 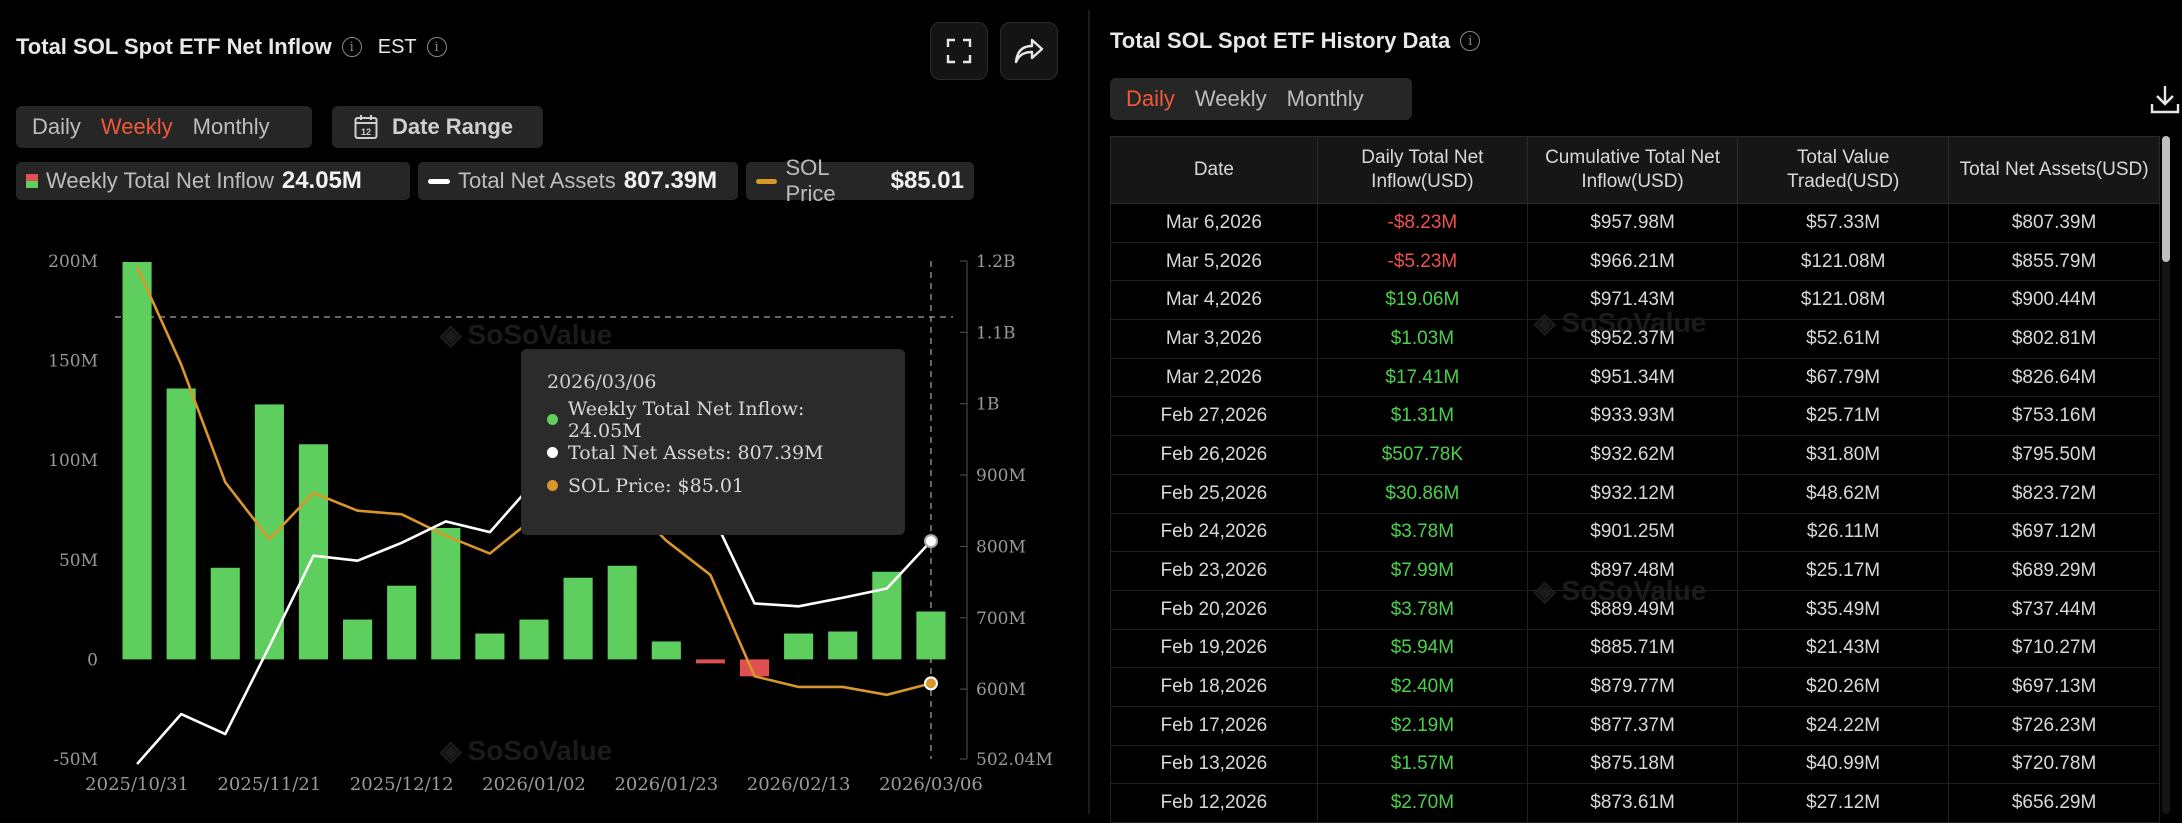 What do you see at coordinates (1635, 223) in the screenshot?
I see `table-row: Mar 6,2026 -$8.23M $957.98M $57.33M $807.39M` at bounding box center [1635, 223].